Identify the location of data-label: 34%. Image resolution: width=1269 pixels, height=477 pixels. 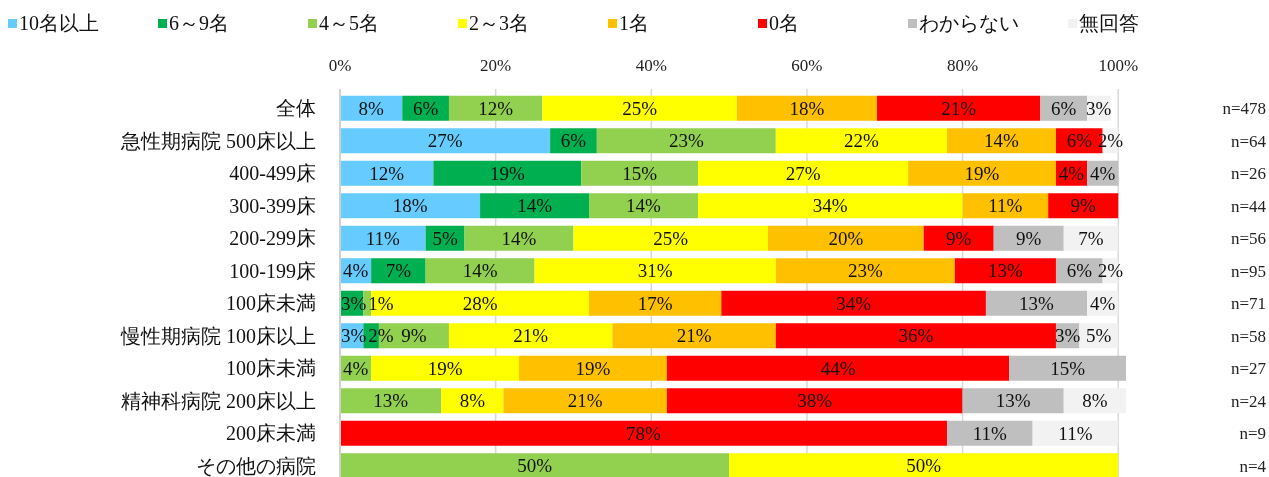
(854, 303).